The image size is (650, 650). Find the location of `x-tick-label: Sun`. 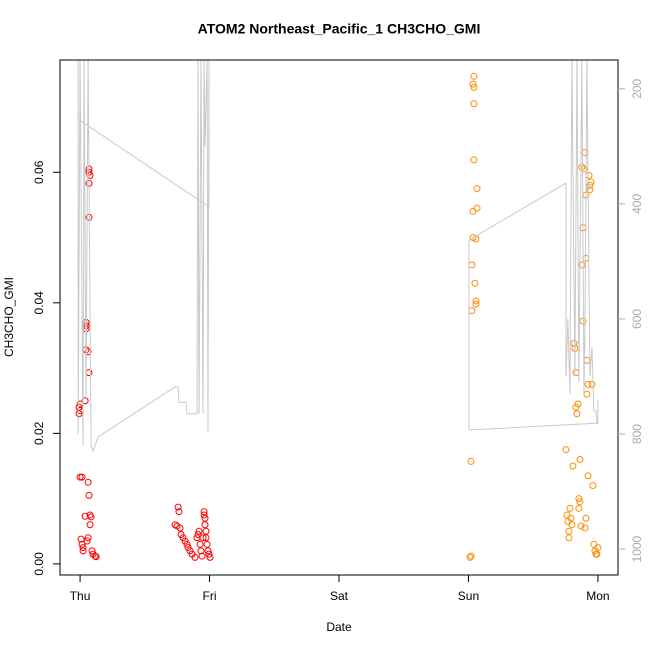

x-tick-label: Sun is located at coordinates (468, 596).